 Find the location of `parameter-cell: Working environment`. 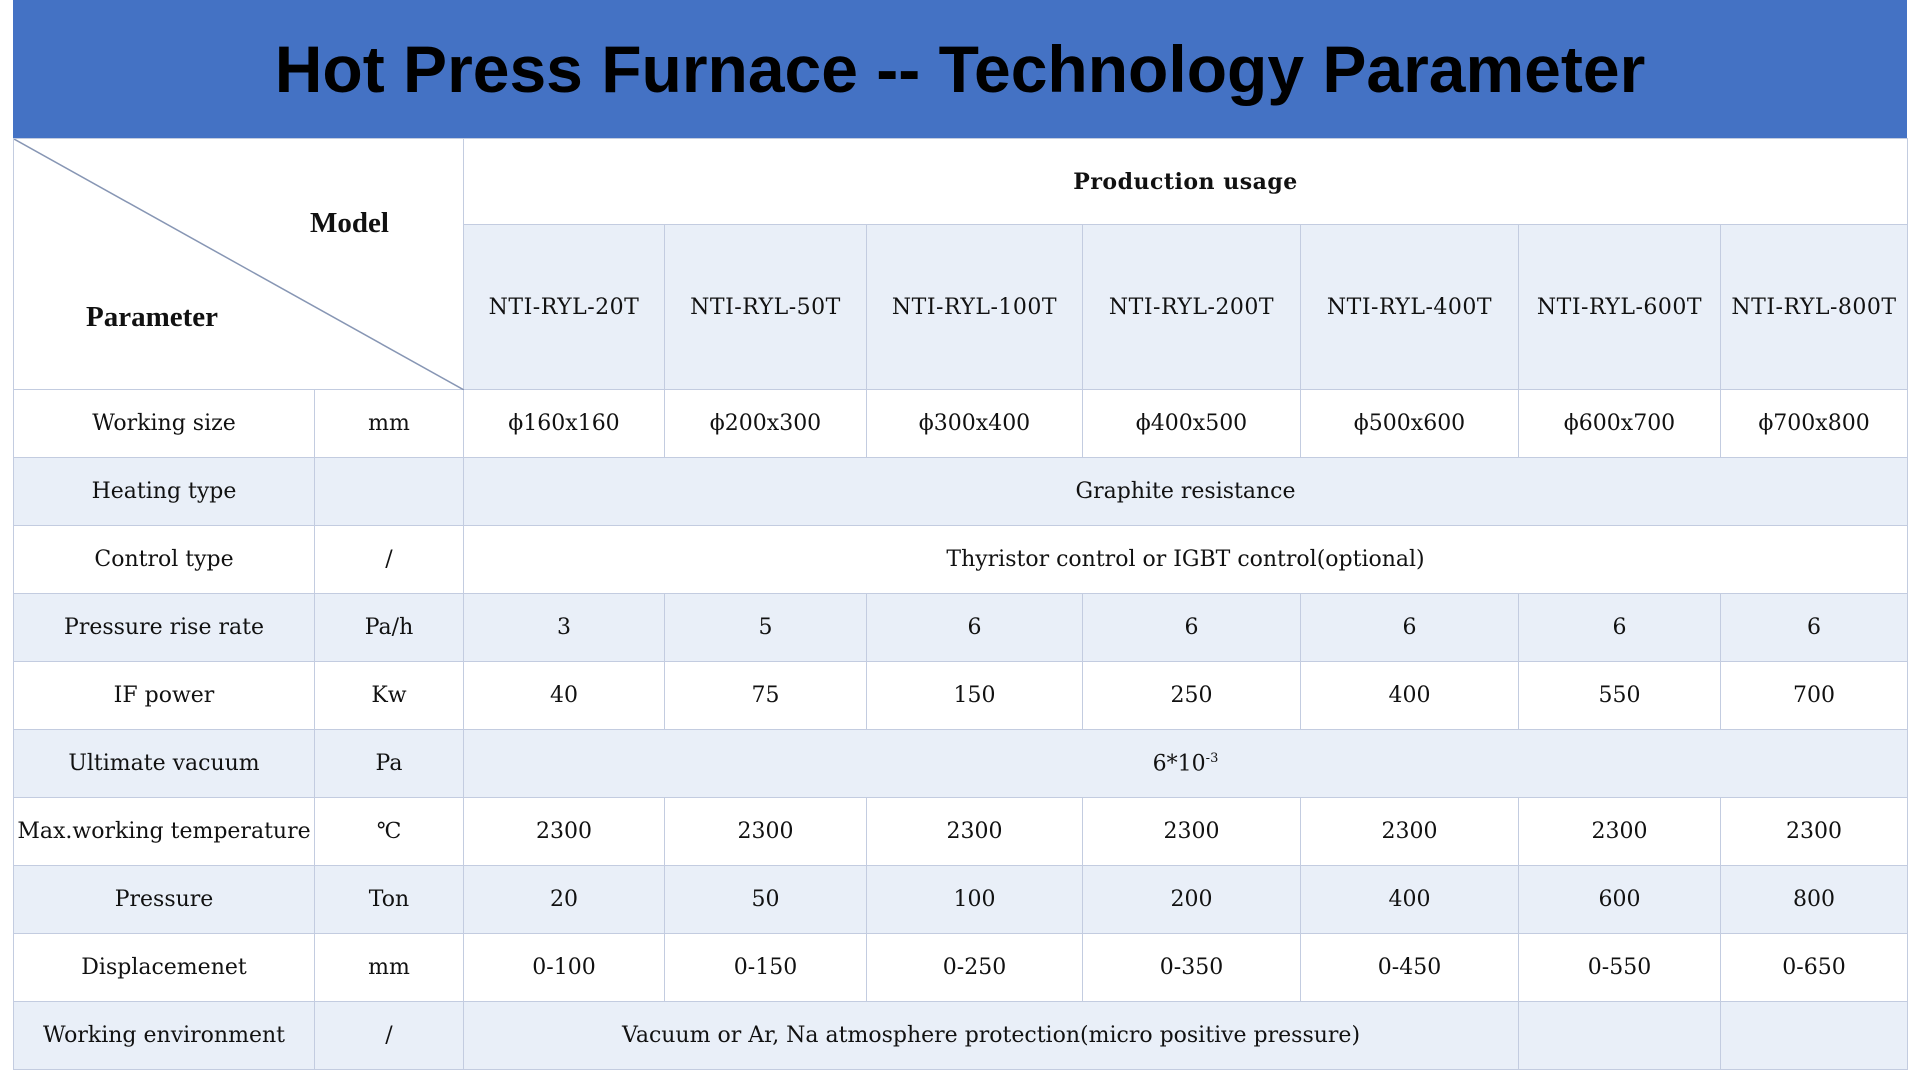

parameter-cell: Working environment is located at coordinates (164, 1035).